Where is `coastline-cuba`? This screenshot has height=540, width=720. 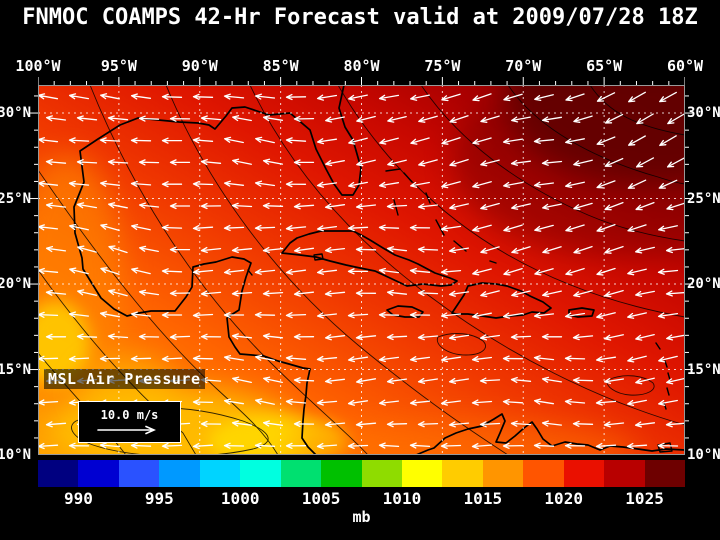
coastline-cuba is located at coordinates (369, 258).